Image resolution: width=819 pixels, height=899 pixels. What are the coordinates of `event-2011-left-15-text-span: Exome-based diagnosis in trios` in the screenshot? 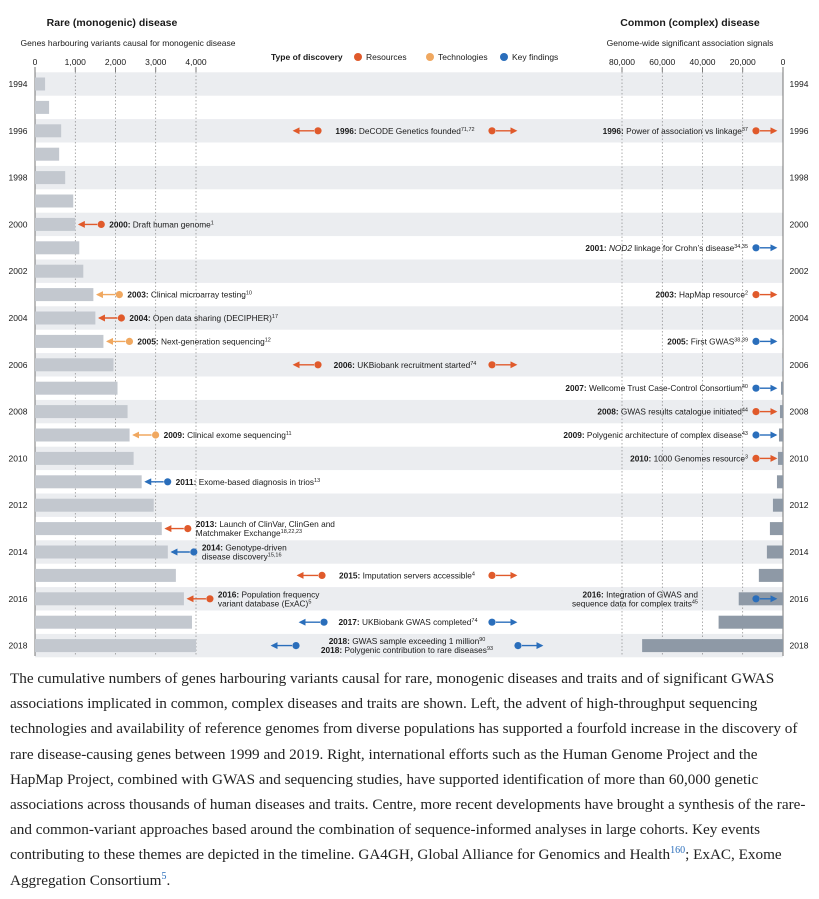 It's located at (256, 482).